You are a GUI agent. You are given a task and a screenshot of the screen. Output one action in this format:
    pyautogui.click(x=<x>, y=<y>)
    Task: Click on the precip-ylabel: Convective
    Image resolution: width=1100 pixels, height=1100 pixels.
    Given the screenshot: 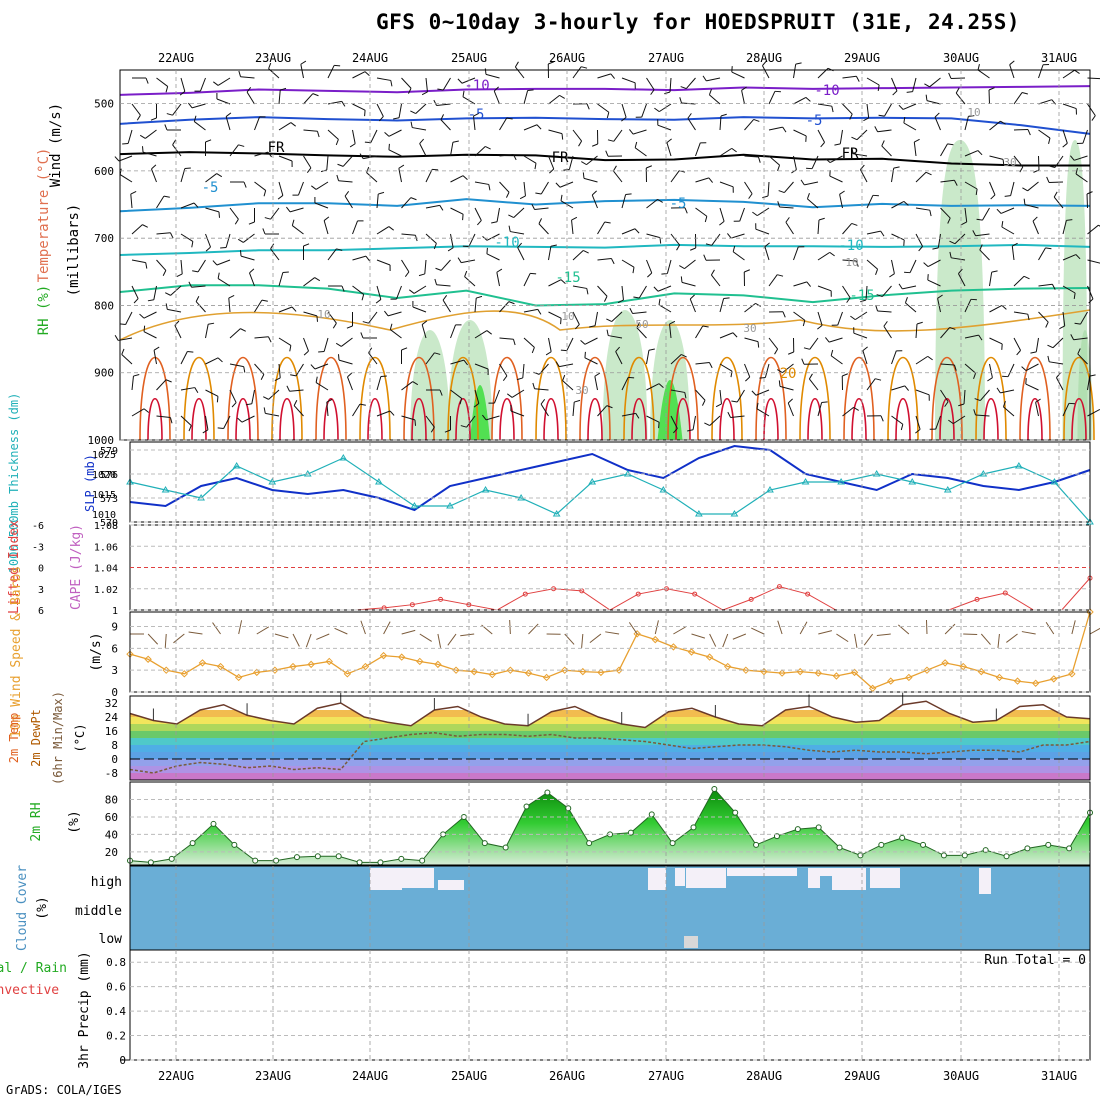 What is the action you would take?
    pyautogui.click(x=29, y=990)
    